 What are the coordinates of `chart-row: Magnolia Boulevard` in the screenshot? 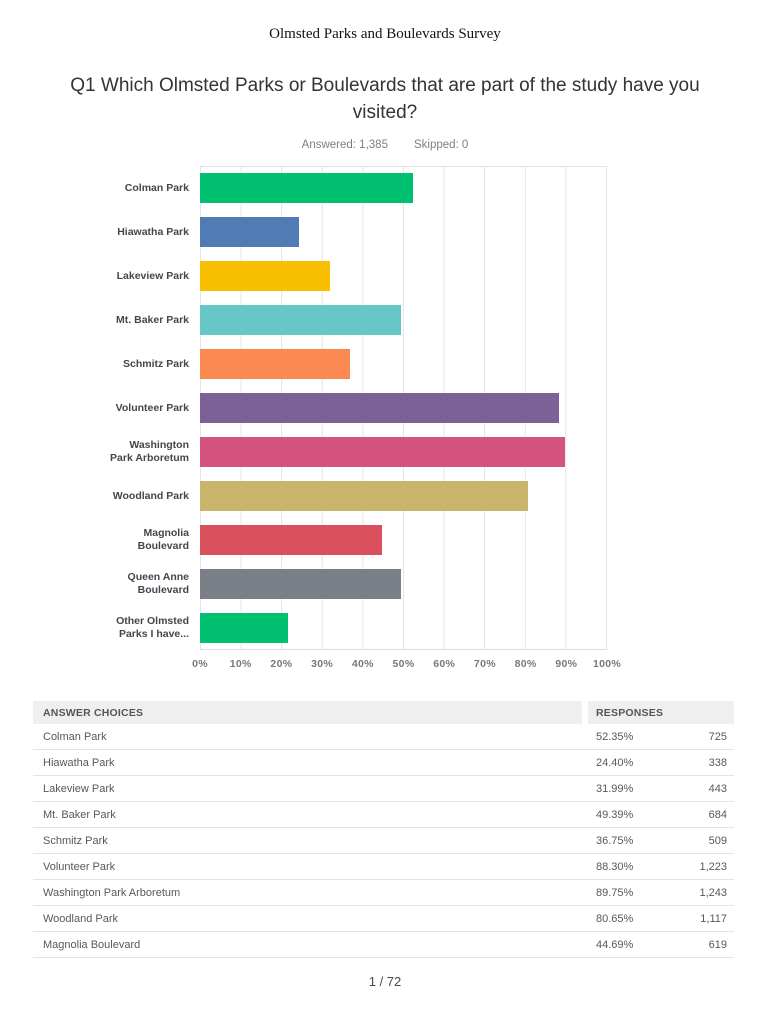 It's located at (315, 540).